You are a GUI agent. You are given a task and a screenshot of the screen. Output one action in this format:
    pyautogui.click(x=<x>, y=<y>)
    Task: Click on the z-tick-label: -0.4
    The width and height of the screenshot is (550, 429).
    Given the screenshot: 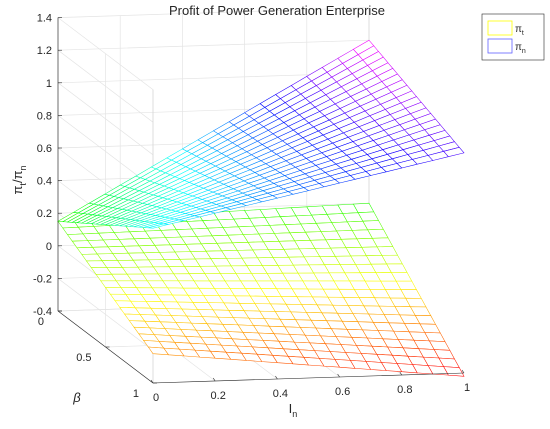 What is the action you would take?
    pyautogui.click(x=42, y=312)
    